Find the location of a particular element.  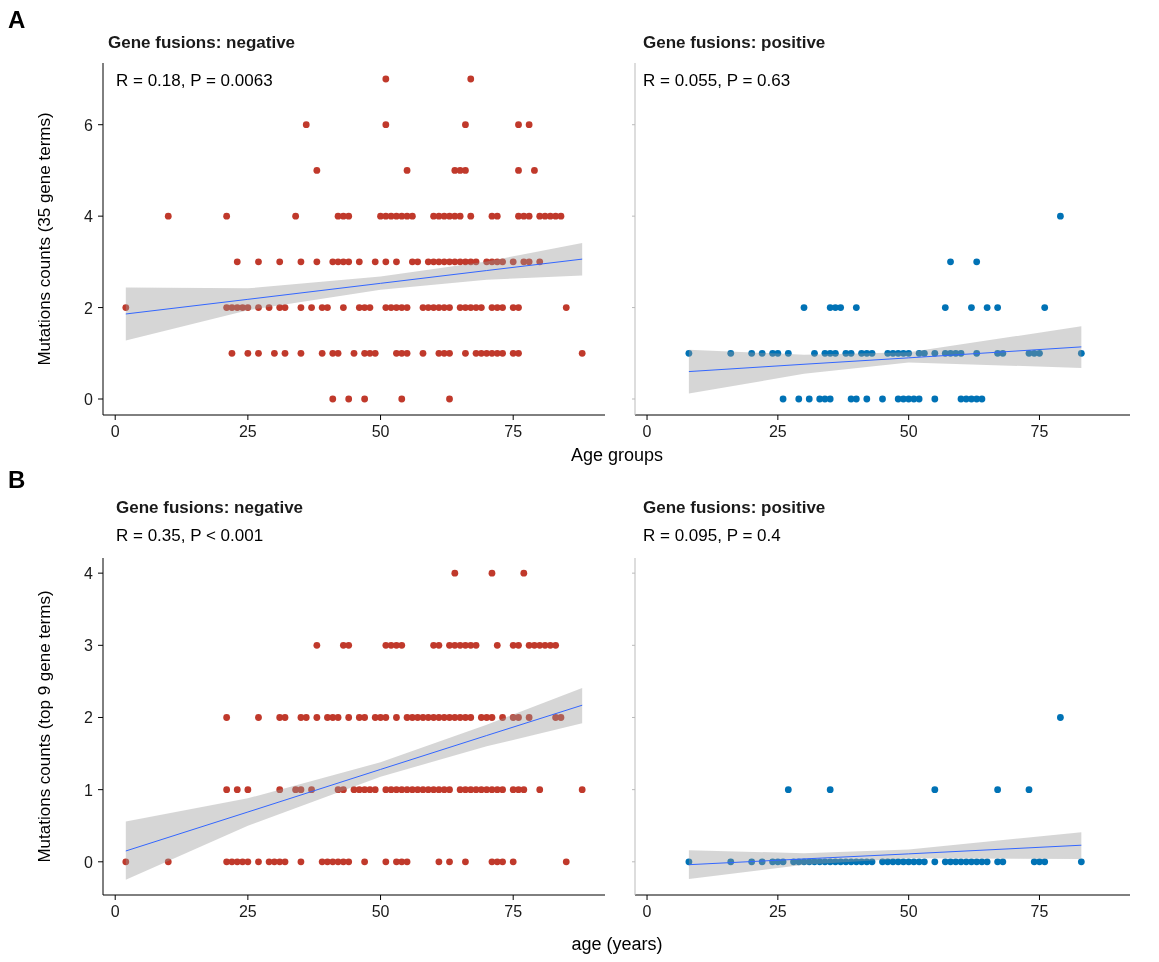

text: B is located at coordinates (17, 479).